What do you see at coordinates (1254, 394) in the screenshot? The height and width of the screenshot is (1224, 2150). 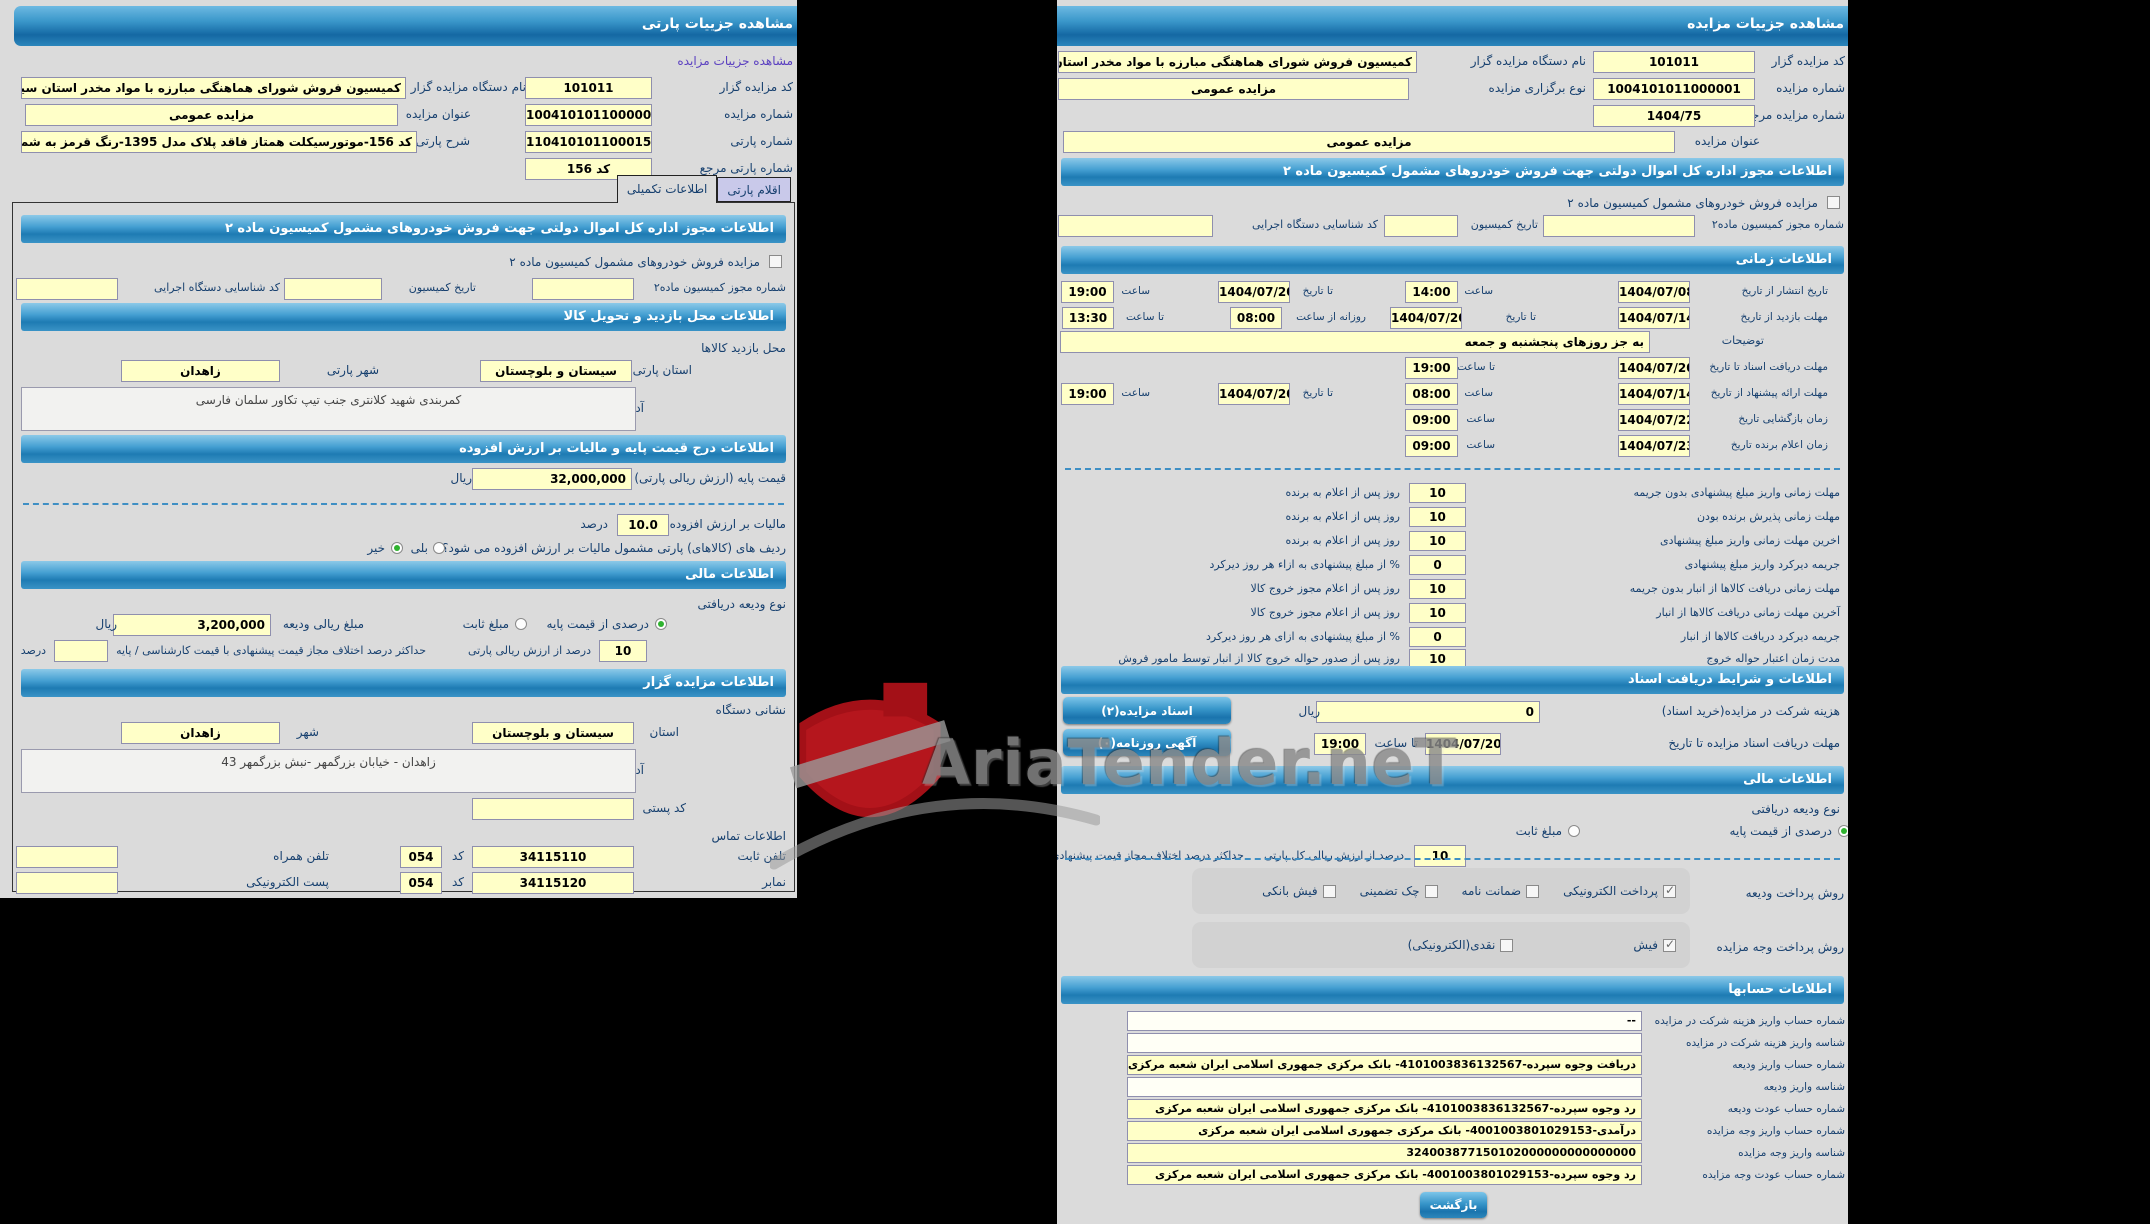 I see `offer-to-date: 1404/07/20` at bounding box center [1254, 394].